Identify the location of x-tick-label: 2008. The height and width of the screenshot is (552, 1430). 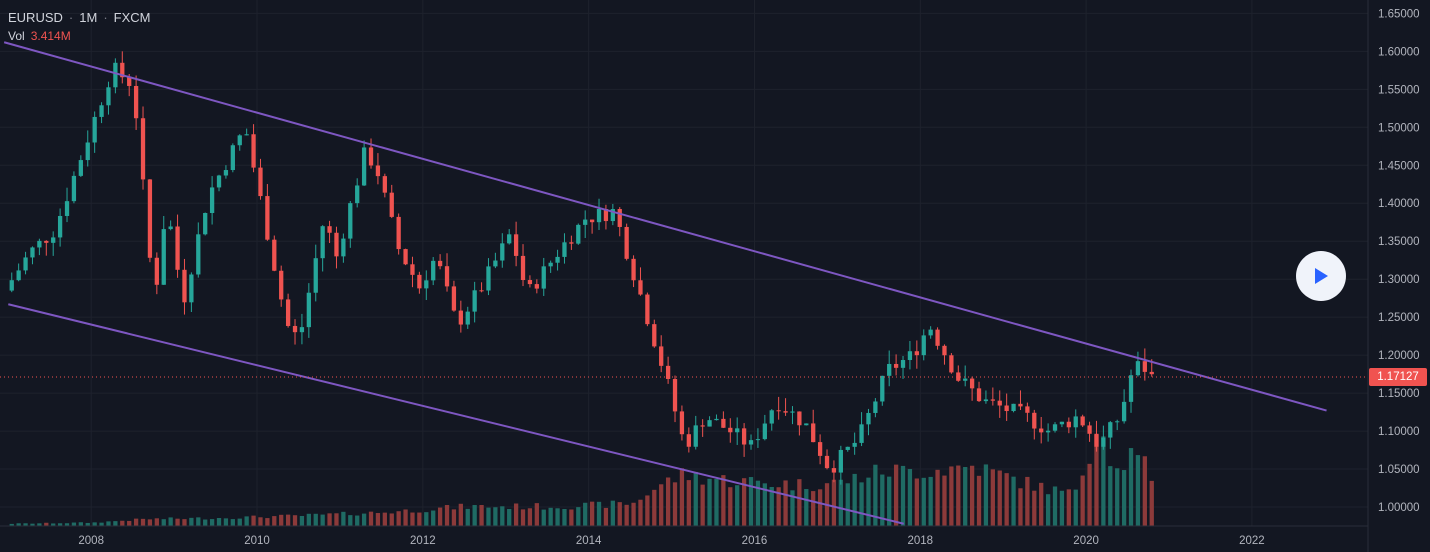
(91, 541).